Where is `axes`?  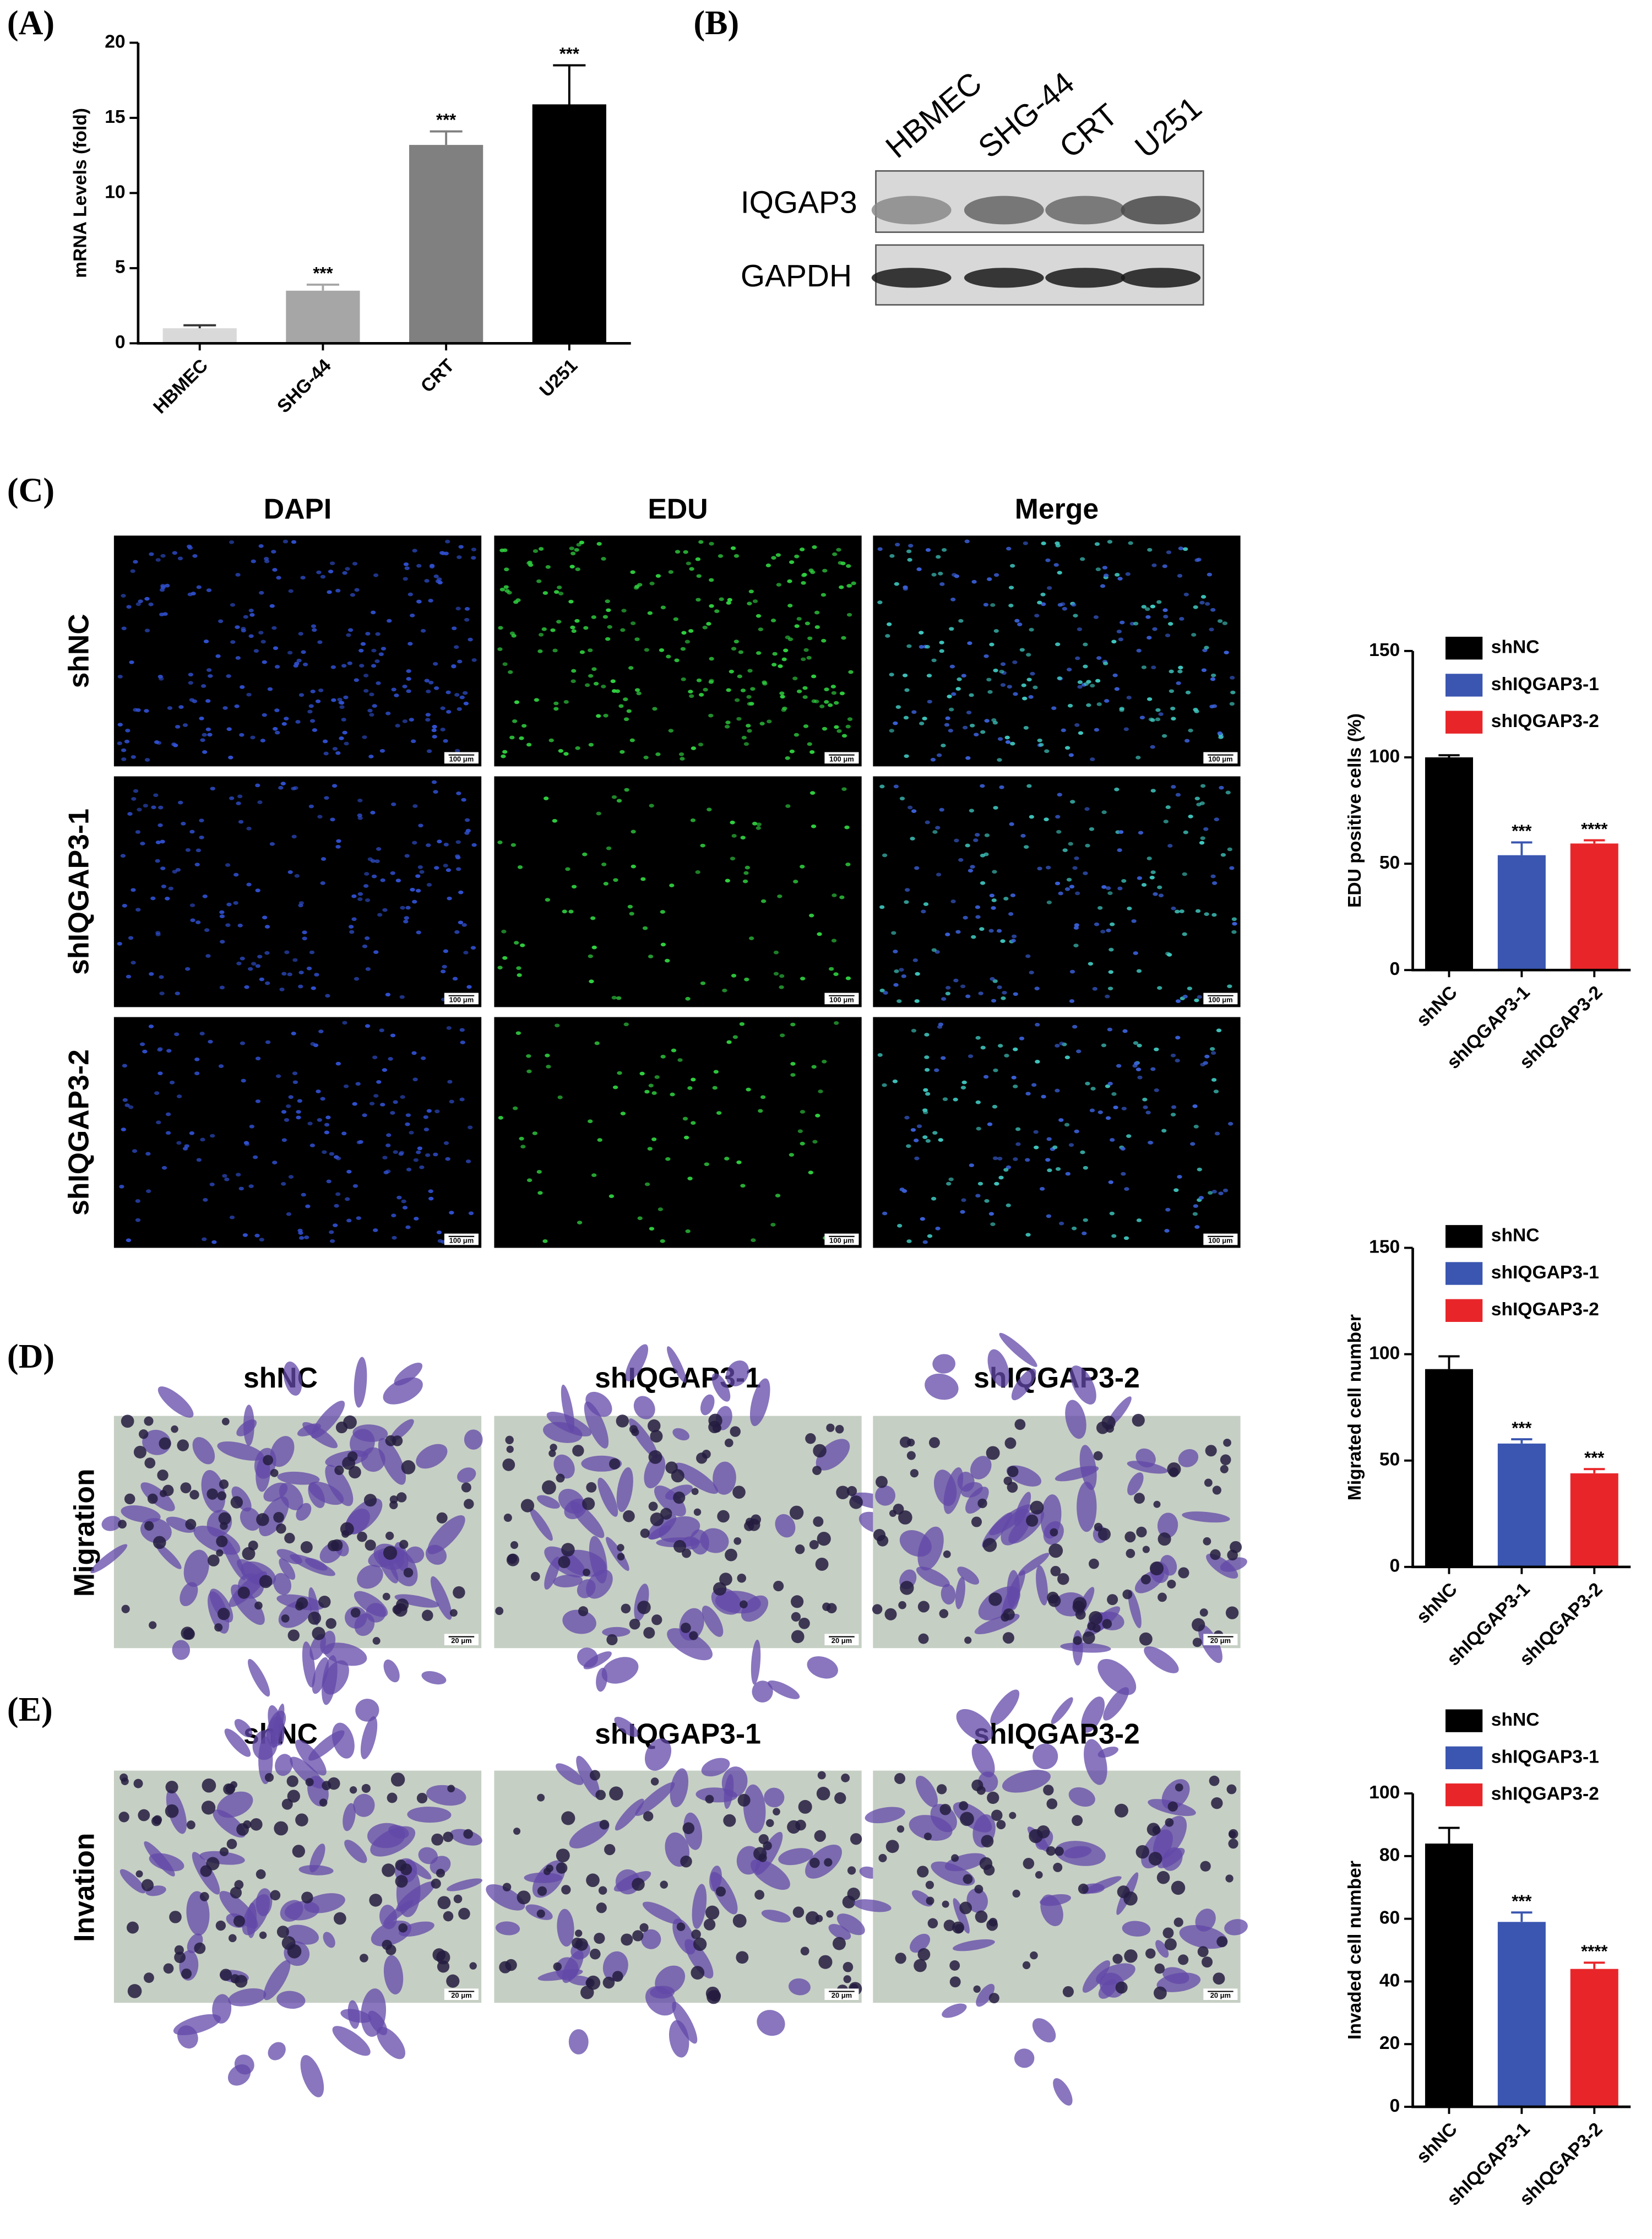
axes is located at coordinates (1521, 811).